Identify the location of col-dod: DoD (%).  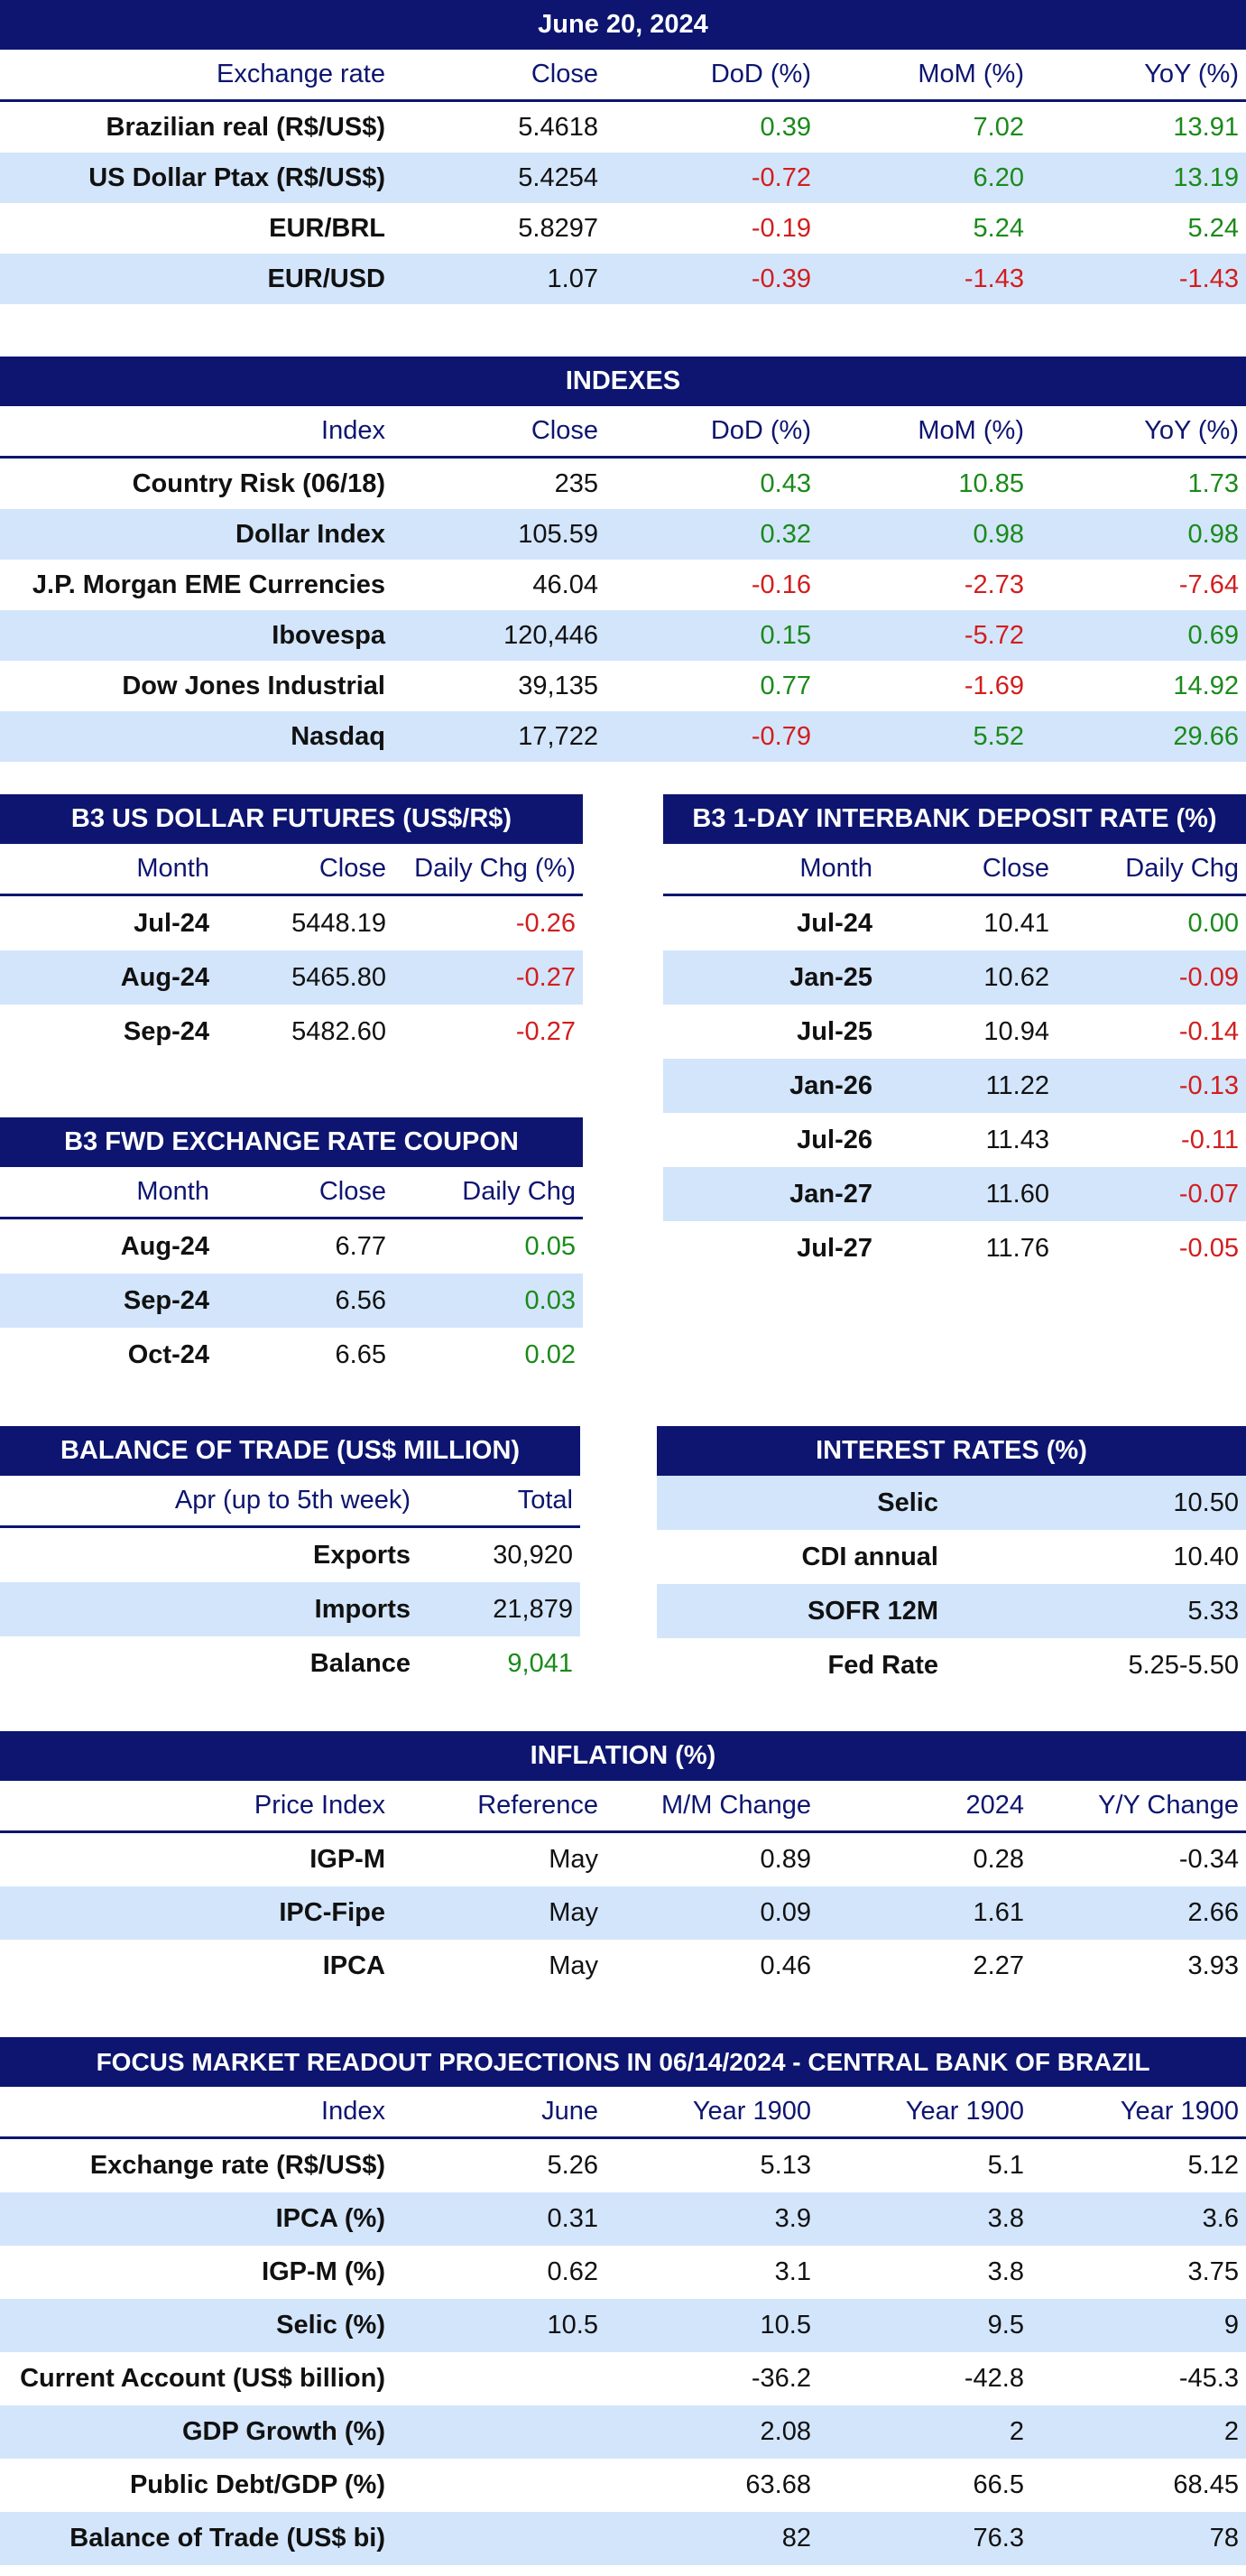
(760, 430).